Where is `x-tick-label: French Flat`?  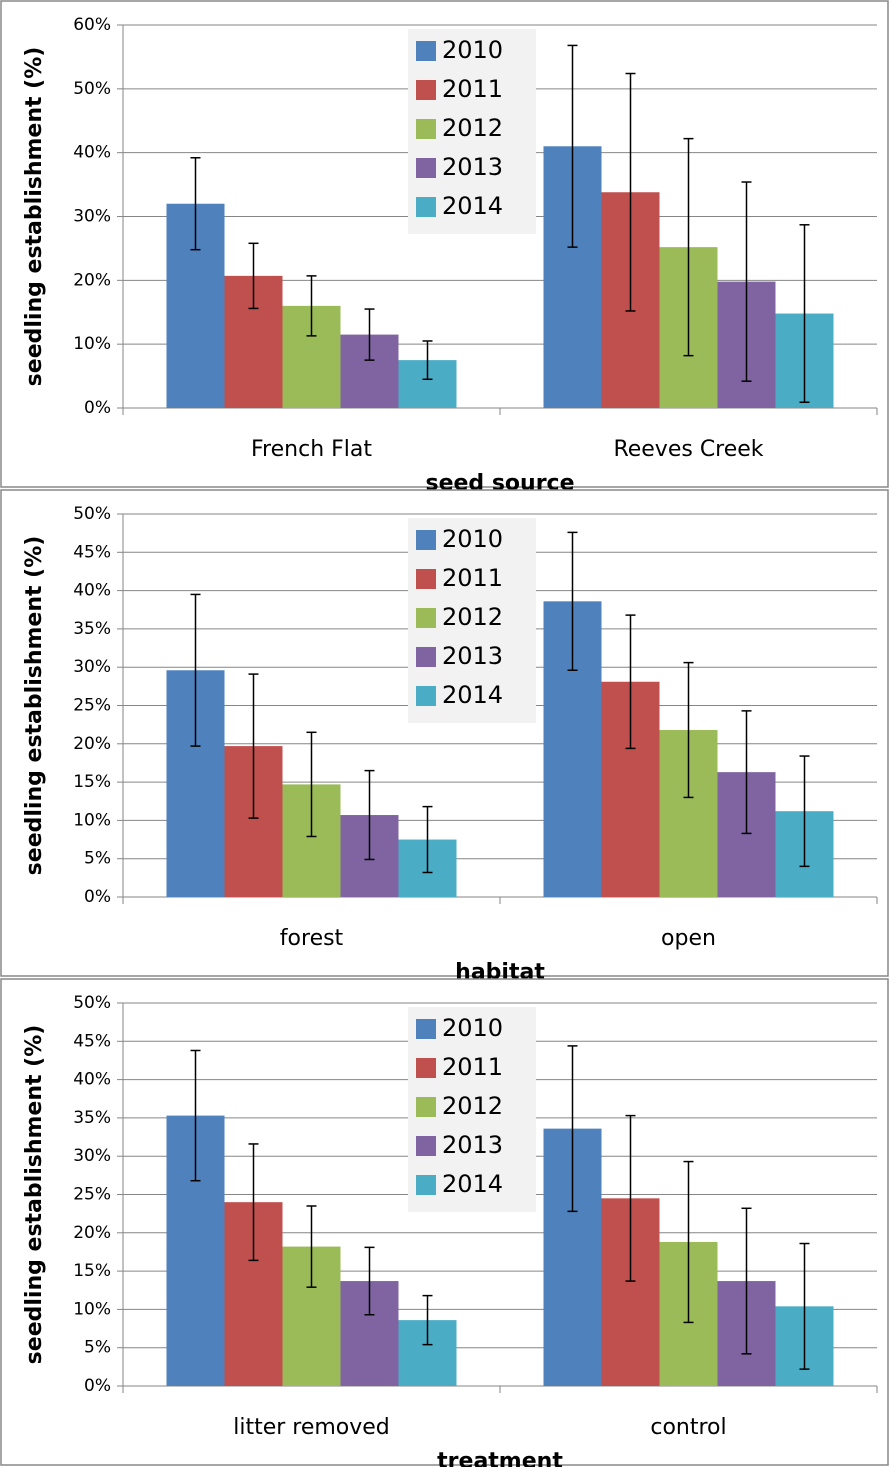
x-tick-label: French Flat is located at coordinates (311, 449).